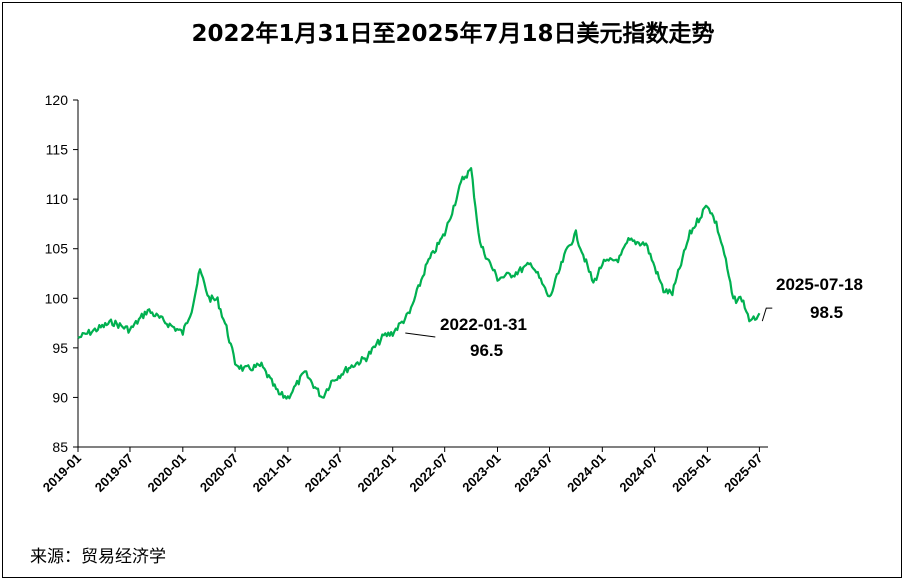  What do you see at coordinates (57, 100) in the screenshot?
I see `y-tick-label: 120` at bounding box center [57, 100].